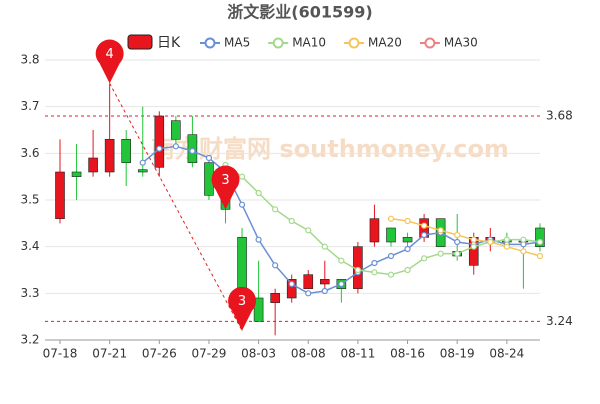 The height and width of the screenshot is (404, 600). Describe the element at coordinates (461, 43) in the screenshot. I see `legend-label: MA30` at that location.